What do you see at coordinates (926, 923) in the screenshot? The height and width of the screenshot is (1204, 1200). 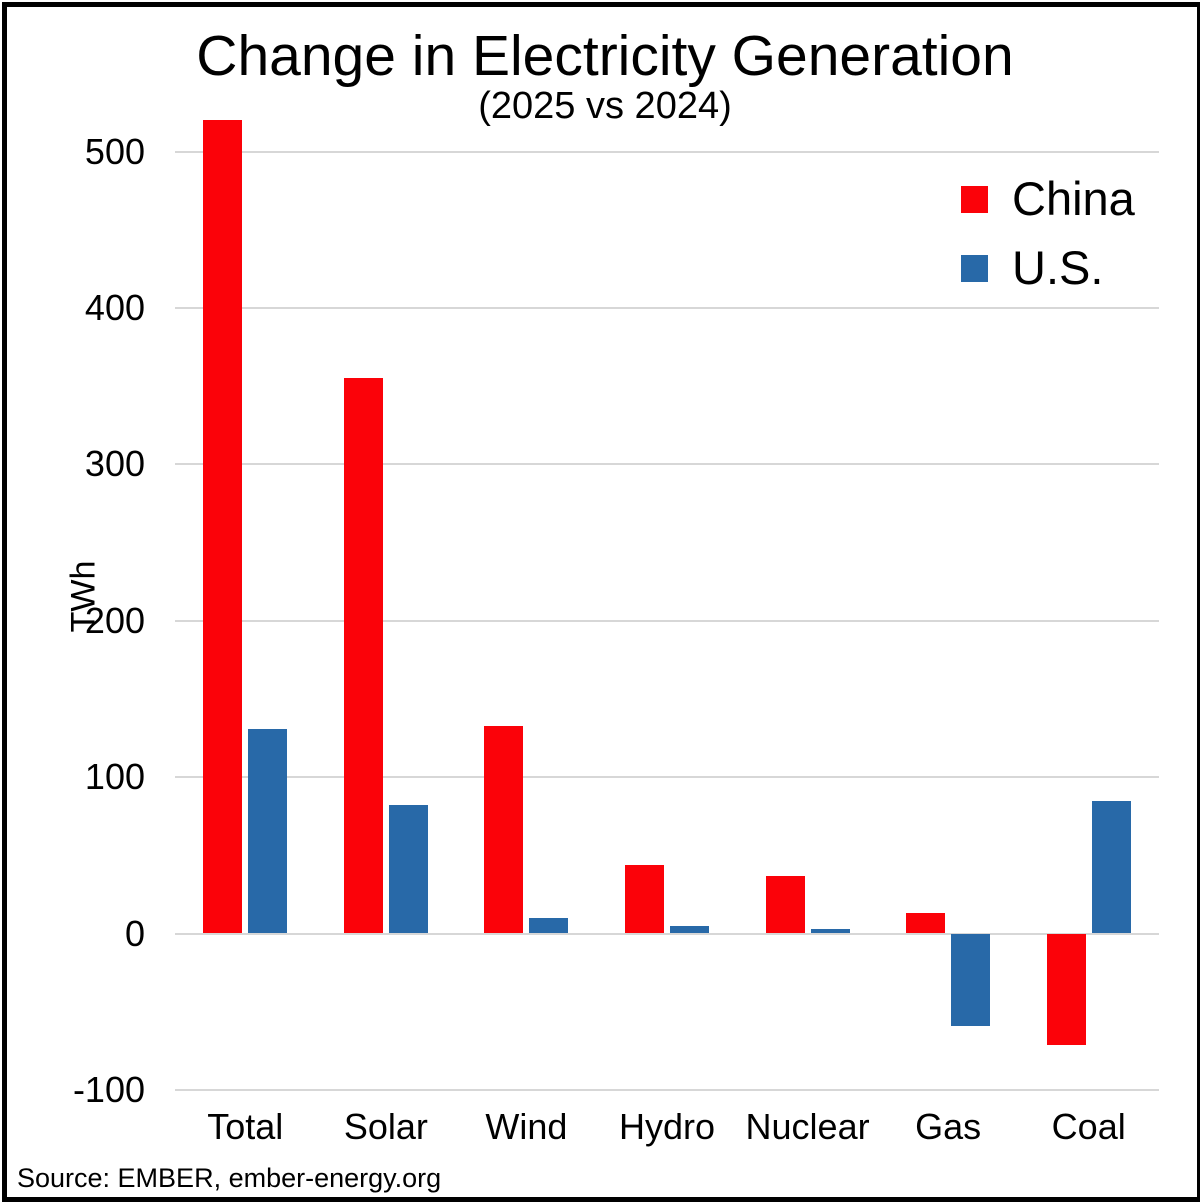 I see `bar-china-gas` at bounding box center [926, 923].